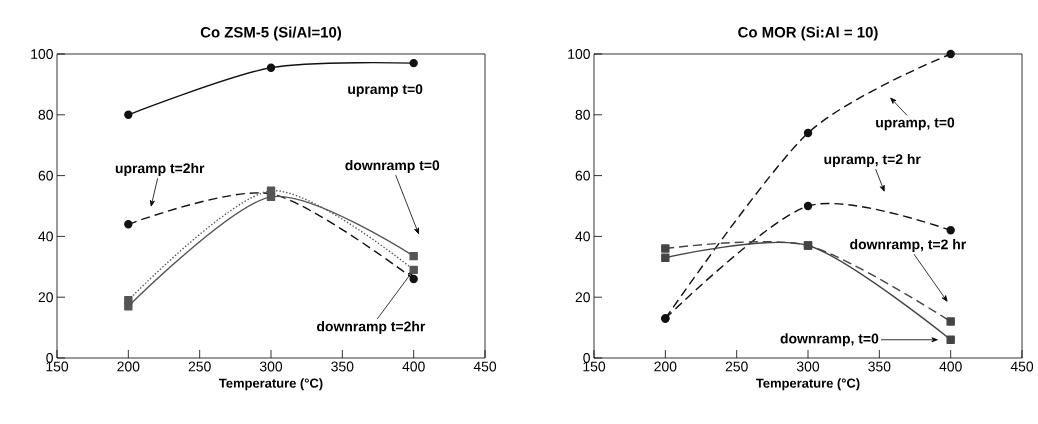  I want to click on annotation: downramp, t=2 hr, so click(908, 246).